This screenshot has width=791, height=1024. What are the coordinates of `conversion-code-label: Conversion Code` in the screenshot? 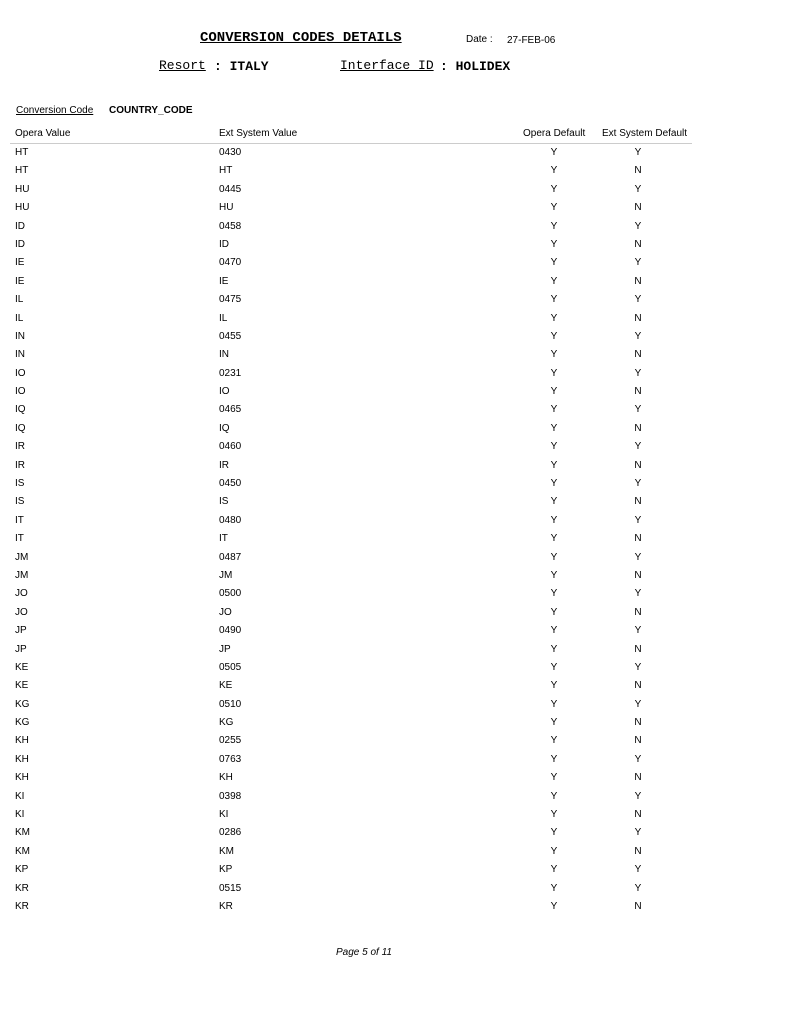 It's located at (55, 110).